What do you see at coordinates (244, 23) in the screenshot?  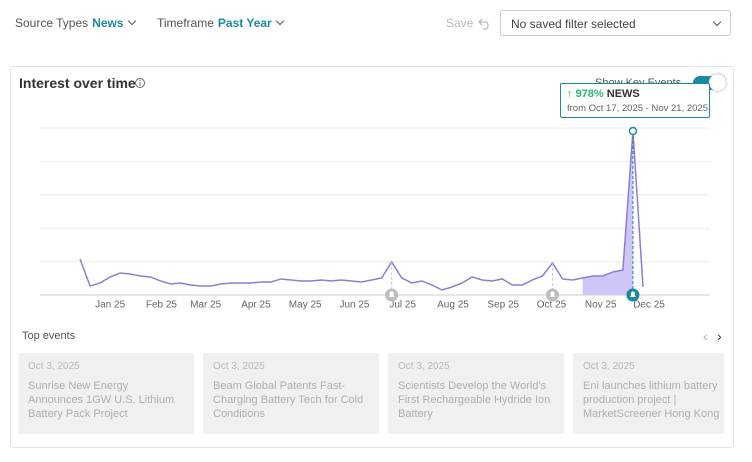 I see `value: Past Year` at bounding box center [244, 23].